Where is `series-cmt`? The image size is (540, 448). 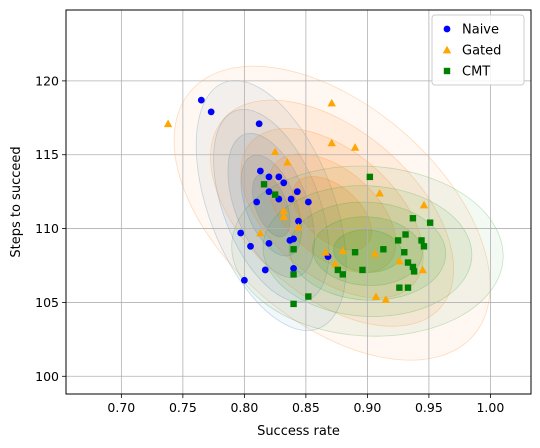 series-cmt is located at coordinates (347, 240).